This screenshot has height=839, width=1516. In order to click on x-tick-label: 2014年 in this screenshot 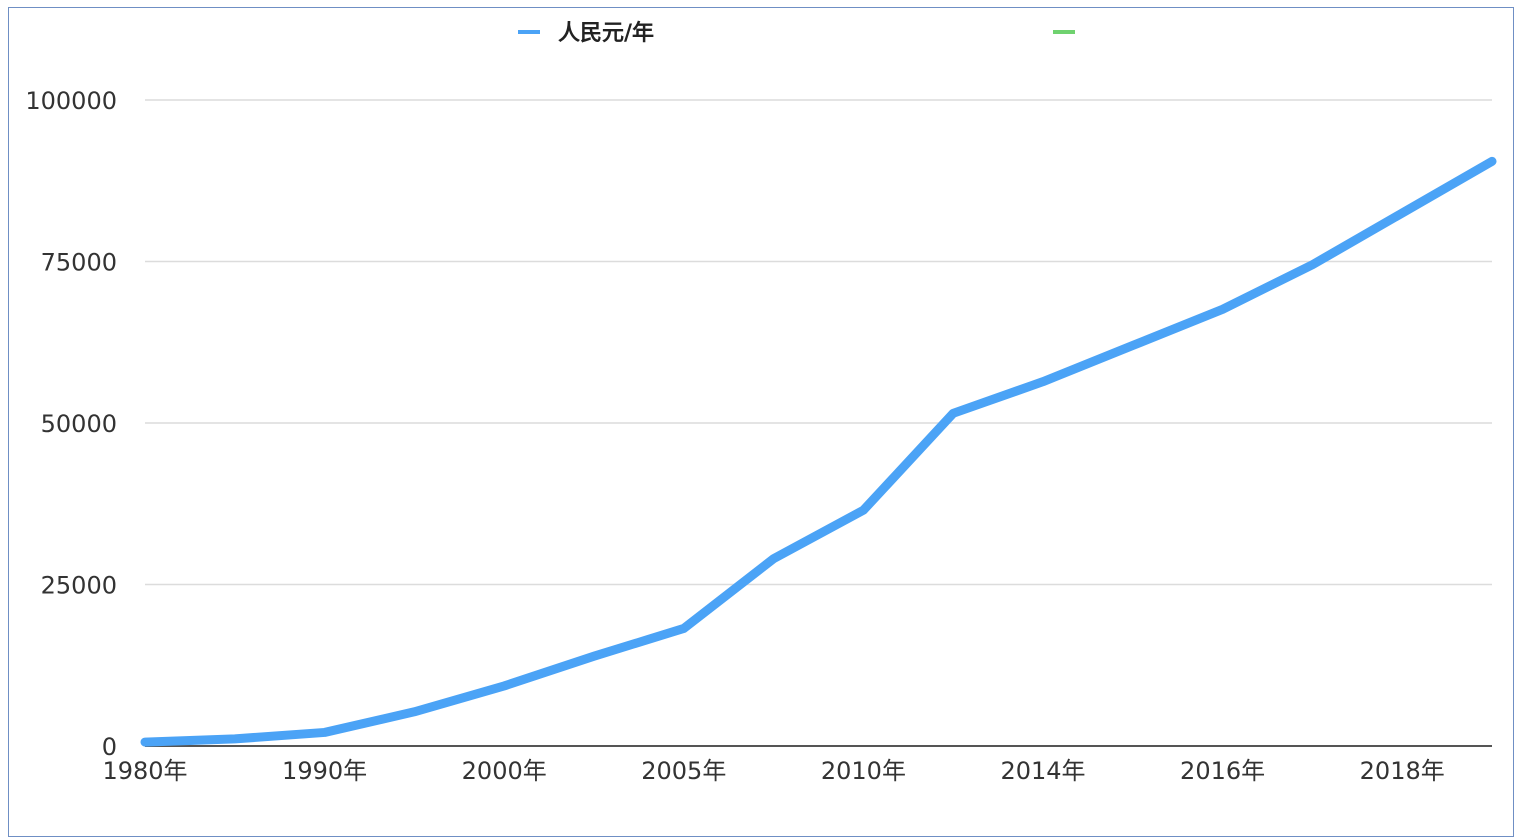, I will do `click(1042, 771)`.